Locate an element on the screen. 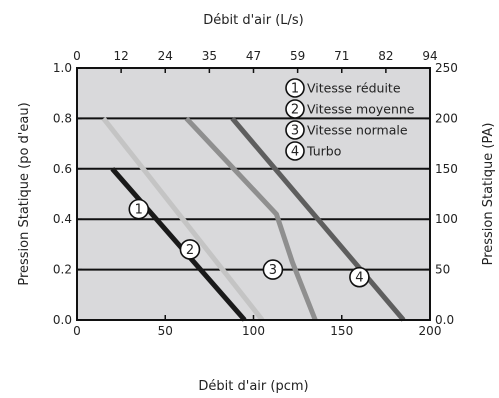 Image resolution: width=499 pixels, height=398 pixels. y-left-tick-label: 0.8 is located at coordinates (62, 118).